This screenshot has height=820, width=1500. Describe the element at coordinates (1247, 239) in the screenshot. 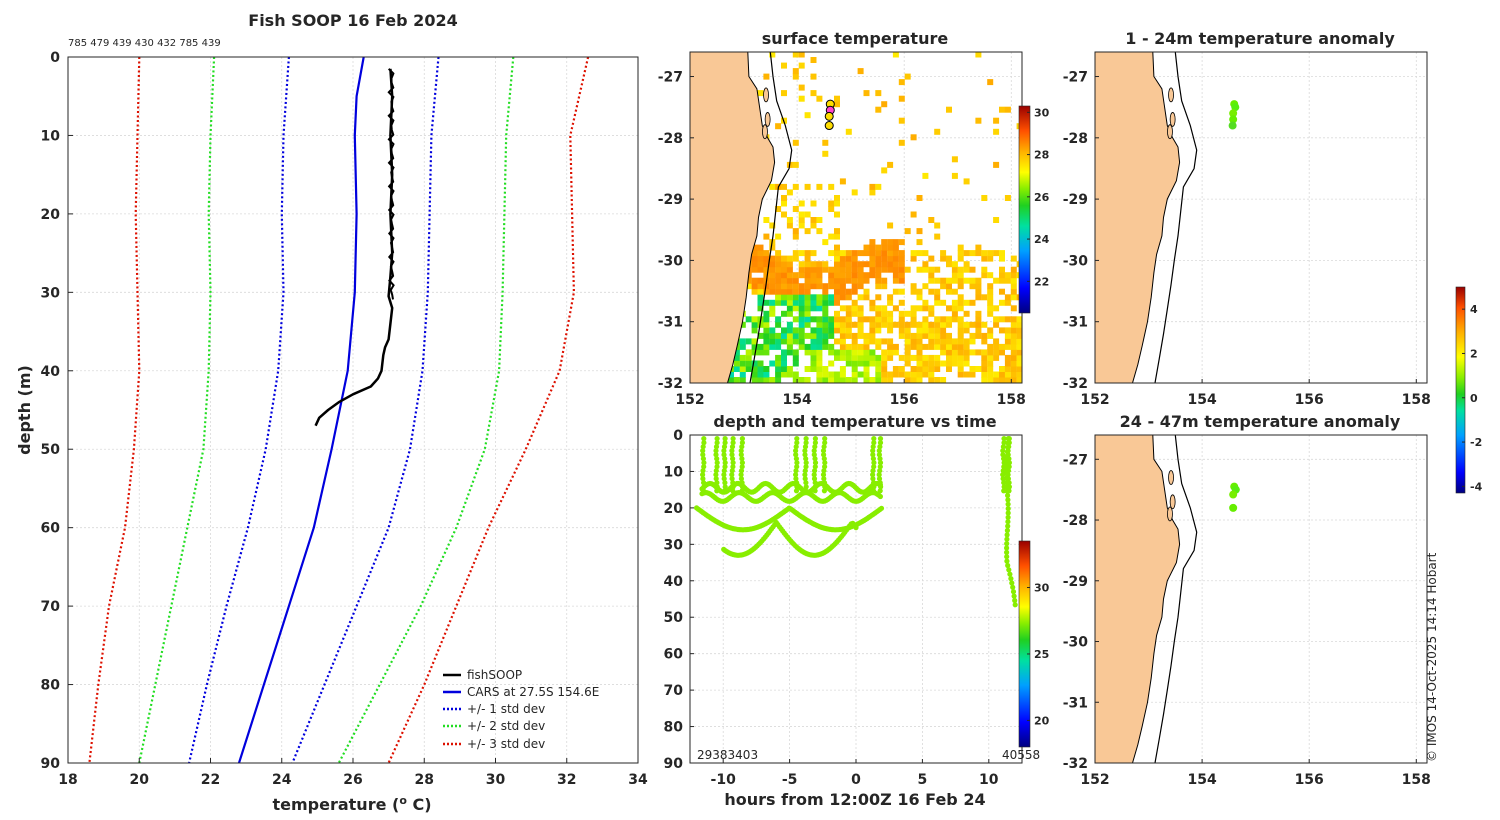

I see `anomaly-shallow-ticks: 152 154 156 158 -27 -28 -29 -30 -31 -32` at that location.